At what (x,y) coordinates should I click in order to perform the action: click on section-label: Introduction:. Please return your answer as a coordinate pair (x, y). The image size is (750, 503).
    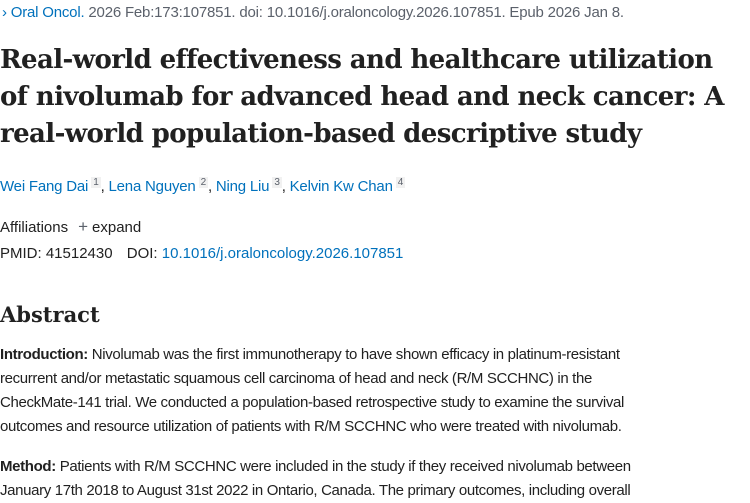
    Looking at the image, I should click on (44, 354).